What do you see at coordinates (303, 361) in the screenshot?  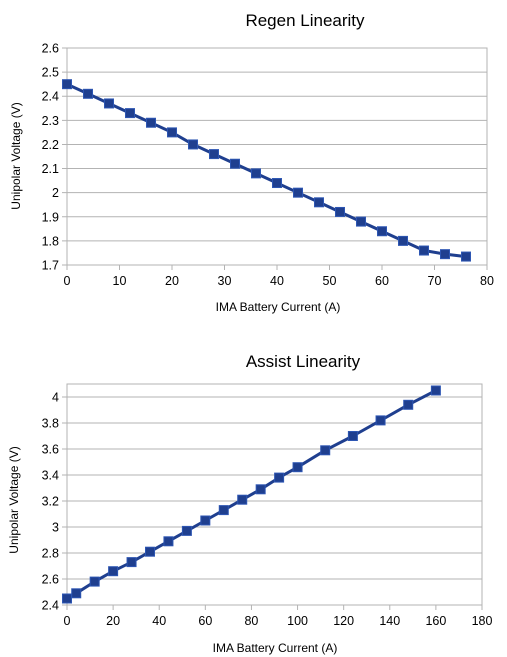 I see `chart-title: Assist Linearity` at bounding box center [303, 361].